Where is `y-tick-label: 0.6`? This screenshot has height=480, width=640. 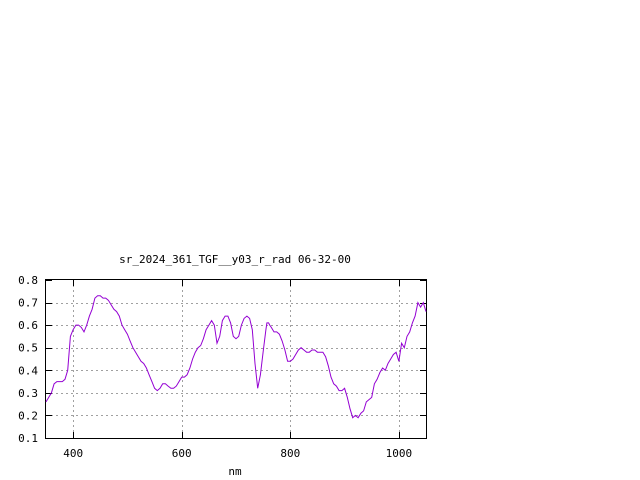 y-tick-label: 0.6 is located at coordinates (28, 325).